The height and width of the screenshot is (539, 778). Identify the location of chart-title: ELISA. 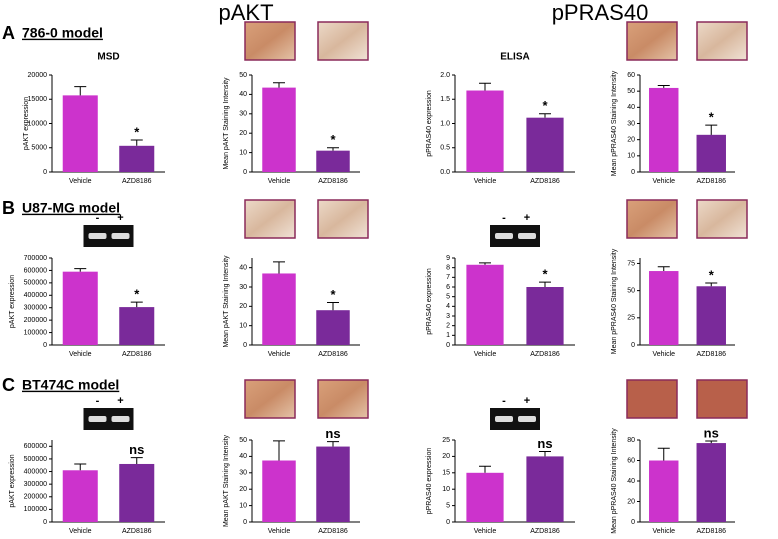
(514, 57).